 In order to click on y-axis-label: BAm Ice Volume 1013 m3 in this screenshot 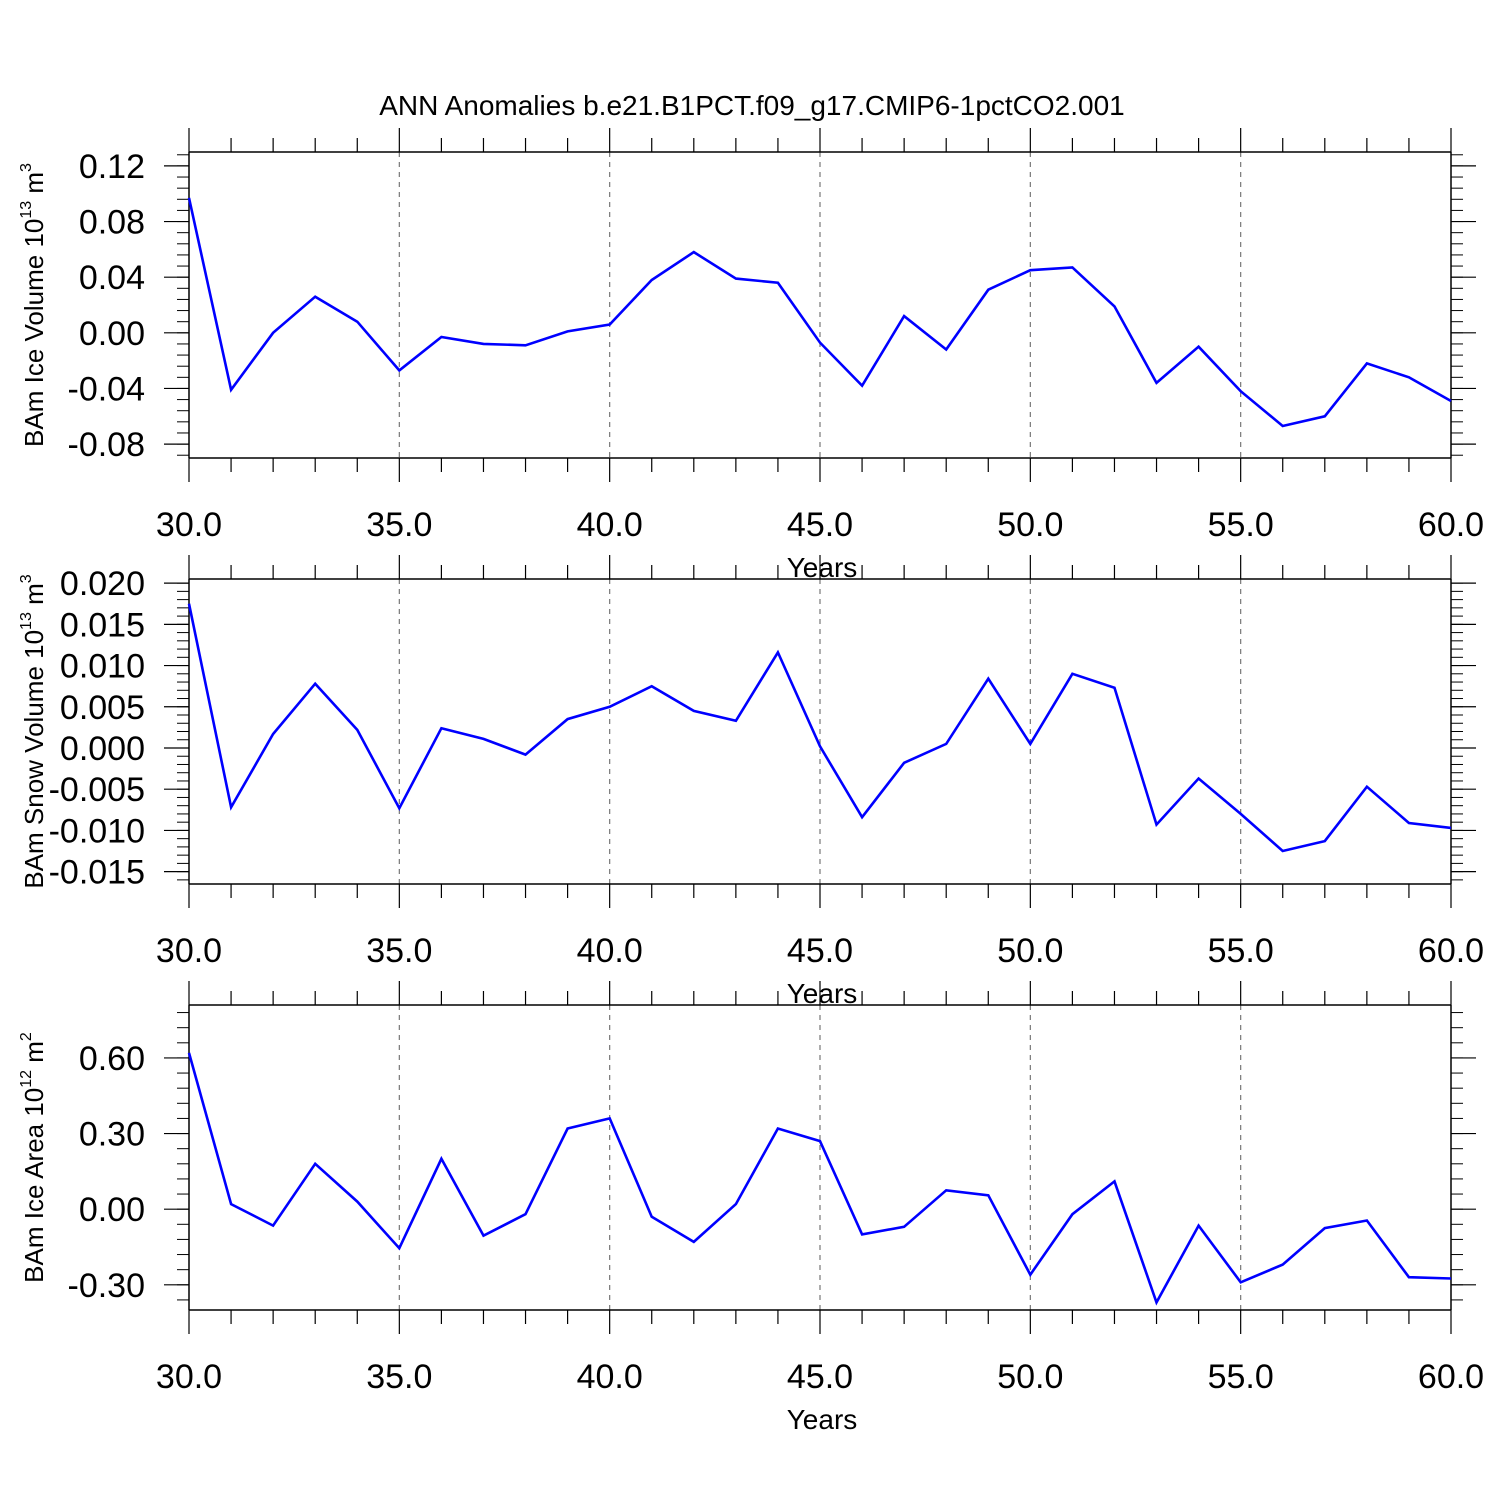, I will do `click(33, 305)`.